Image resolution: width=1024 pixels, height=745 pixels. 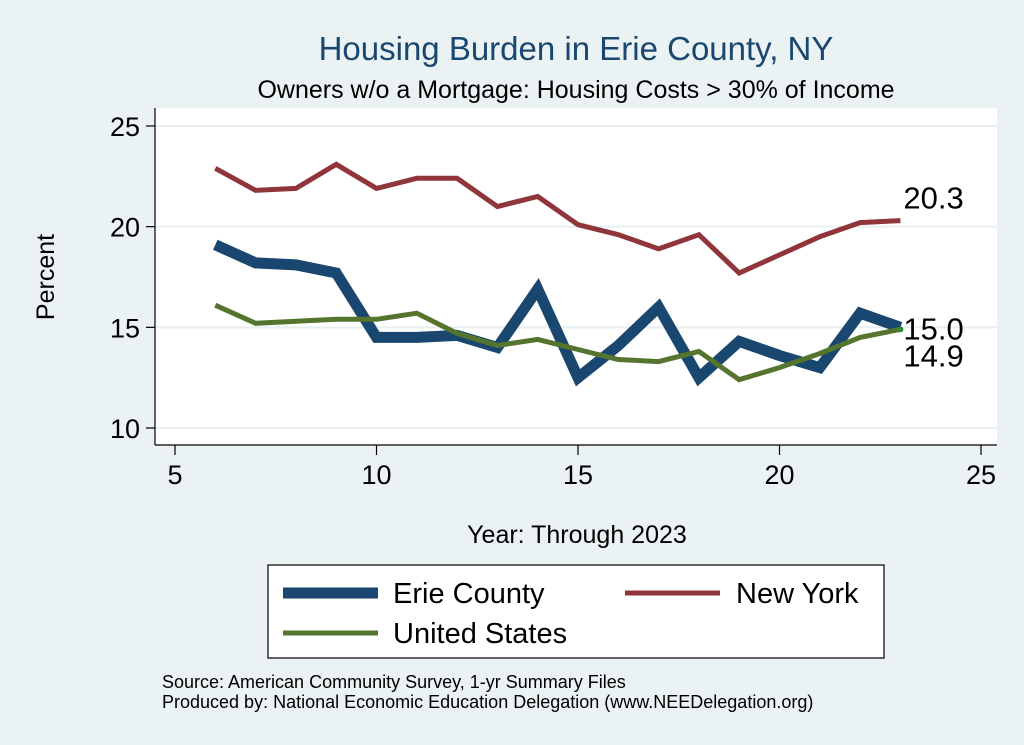 I want to click on legend-label-united-states: United States, so click(x=480, y=634).